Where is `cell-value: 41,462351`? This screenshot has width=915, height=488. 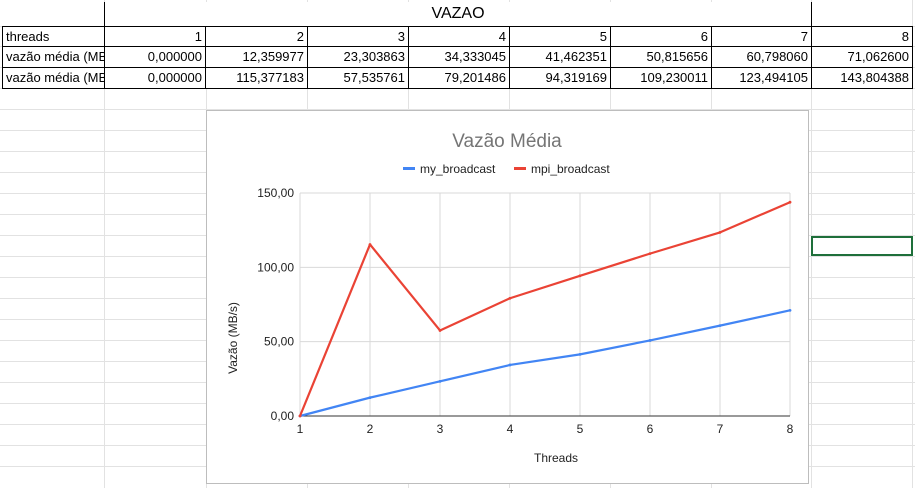 cell-value: 41,462351 is located at coordinates (560, 57).